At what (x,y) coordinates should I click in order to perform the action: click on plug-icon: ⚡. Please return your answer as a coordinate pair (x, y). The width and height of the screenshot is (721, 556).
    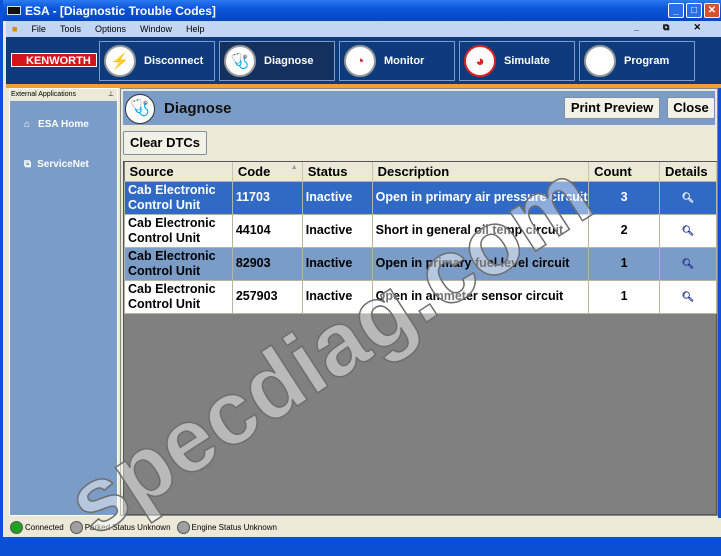
    Looking at the image, I should click on (120, 61).